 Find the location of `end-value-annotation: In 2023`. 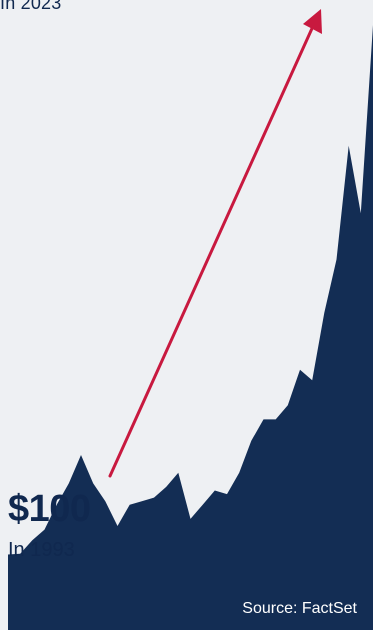

end-value-annotation: In 2023 is located at coordinates (31, 6).